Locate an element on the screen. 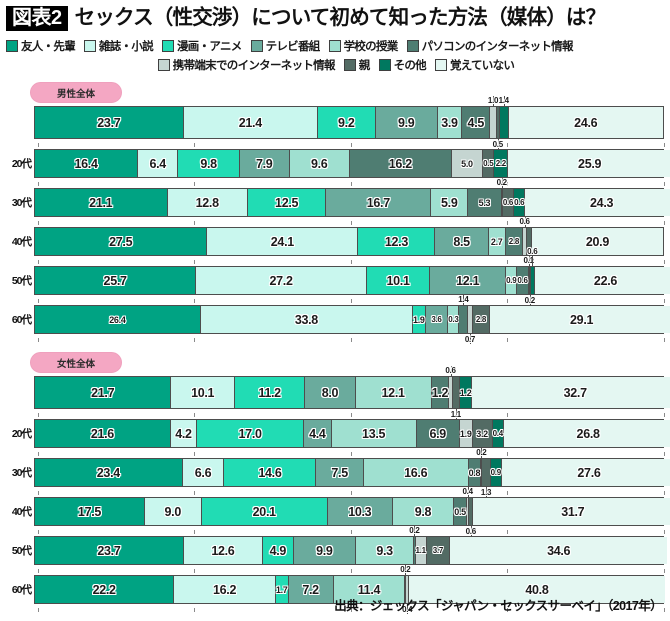 This screenshot has height=621, width=670. bar-segment: 24.1 is located at coordinates (283, 242).